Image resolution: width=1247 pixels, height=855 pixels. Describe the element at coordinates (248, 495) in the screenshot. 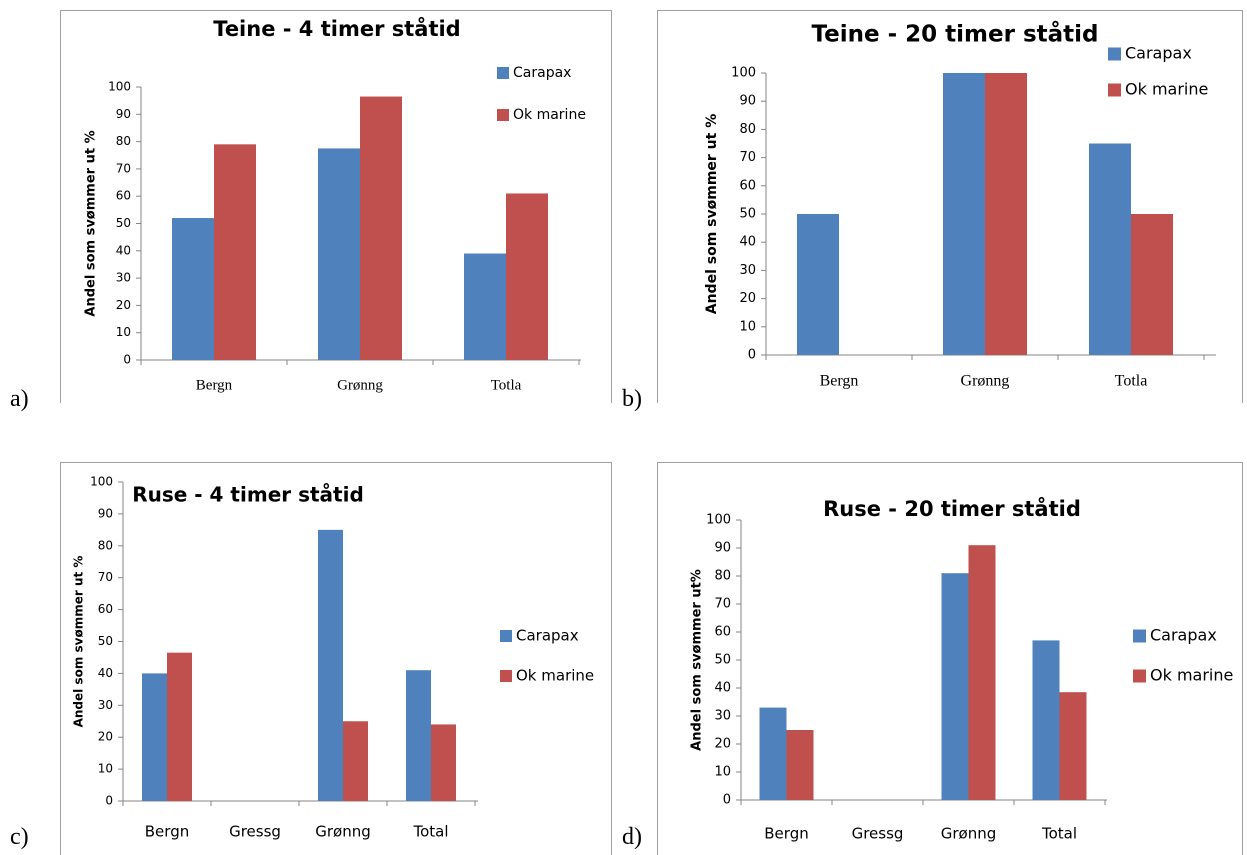

I see `chart-title: Ruse - 4 timer ståtid` at that location.